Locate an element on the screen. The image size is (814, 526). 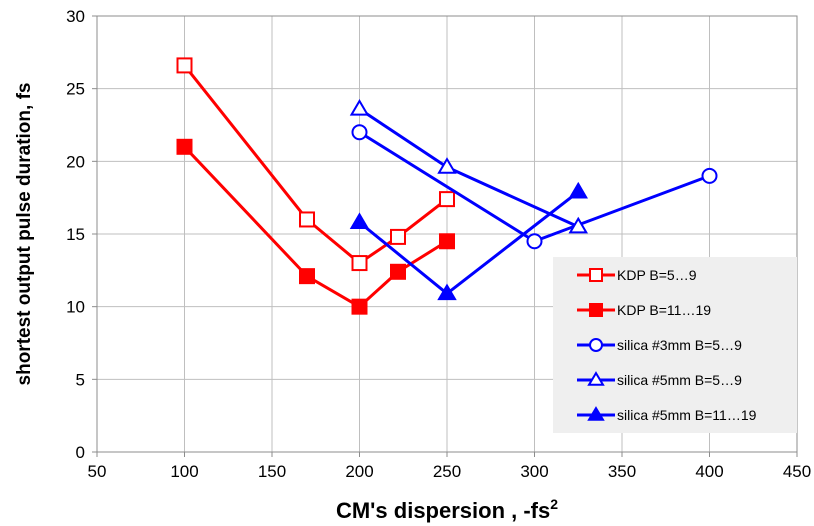
x-tick-label: 150 is located at coordinates (272, 471).